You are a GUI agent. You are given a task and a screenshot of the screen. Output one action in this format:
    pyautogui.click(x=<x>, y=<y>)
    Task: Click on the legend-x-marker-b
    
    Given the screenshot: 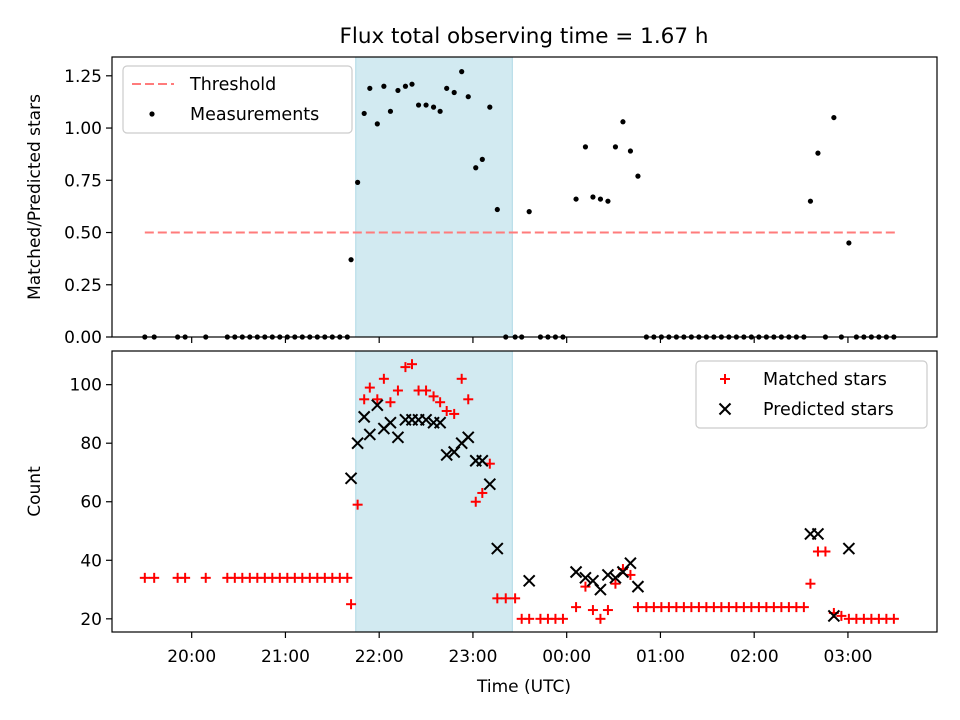 What is the action you would take?
    pyautogui.click(x=725, y=409)
    